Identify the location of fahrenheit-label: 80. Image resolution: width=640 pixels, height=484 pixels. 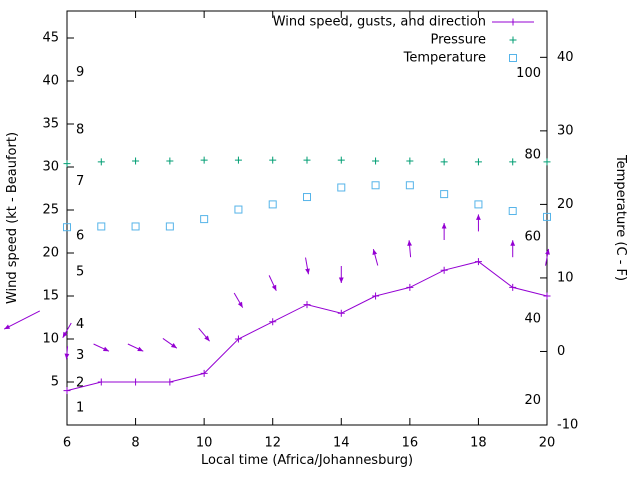
(532, 155).